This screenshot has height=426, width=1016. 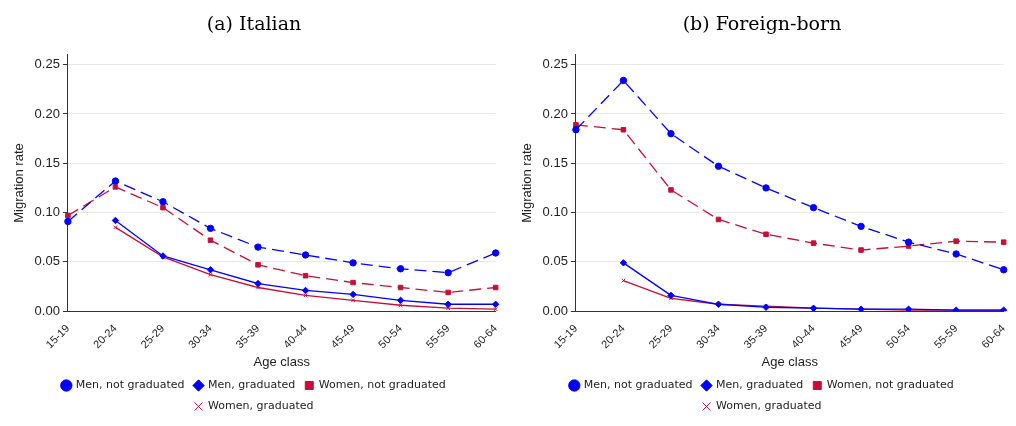 What do you see at coordinates (762, 23) in the screenshot?
I see `chart-title: (b) Foreign-born` at bounding box center [762, 23].